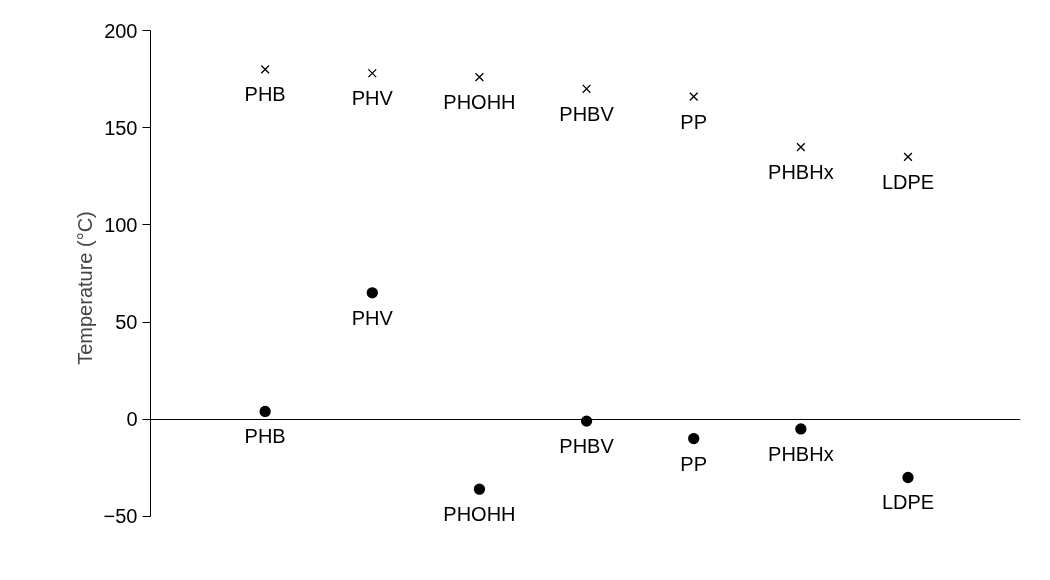  What do you see at coordinates (120, 516) in the screenshot?
I see `y-tick-label: −50` at bounding box center [120, 516].